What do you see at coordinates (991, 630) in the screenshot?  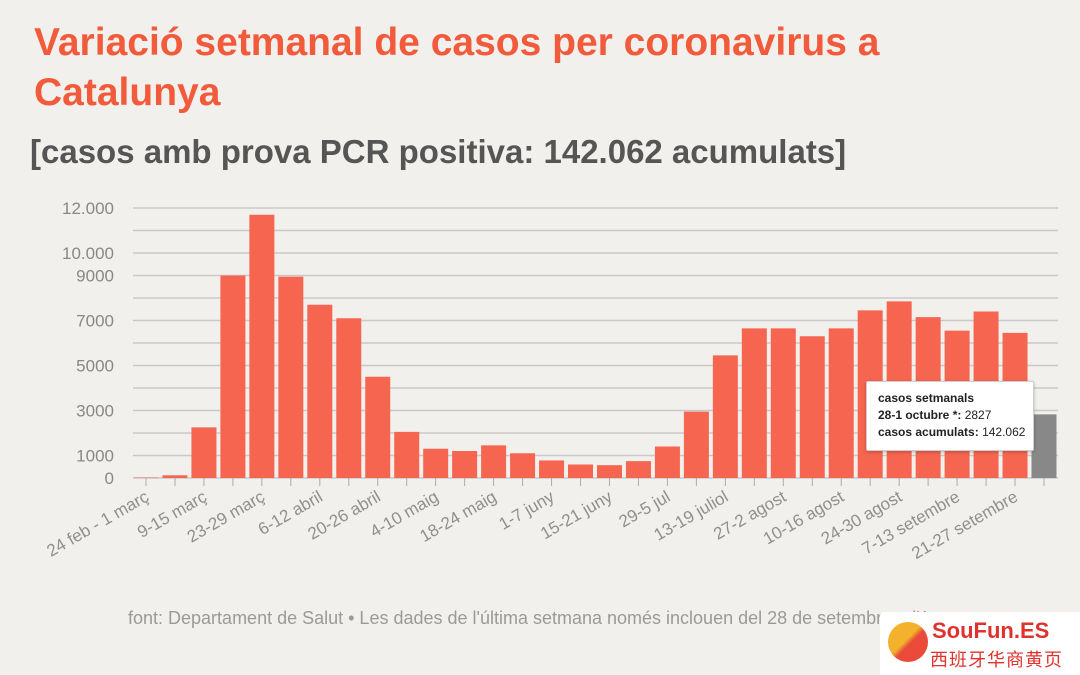 I see `watermark-name: SouFun.ES` at bounding box center [991, 630].